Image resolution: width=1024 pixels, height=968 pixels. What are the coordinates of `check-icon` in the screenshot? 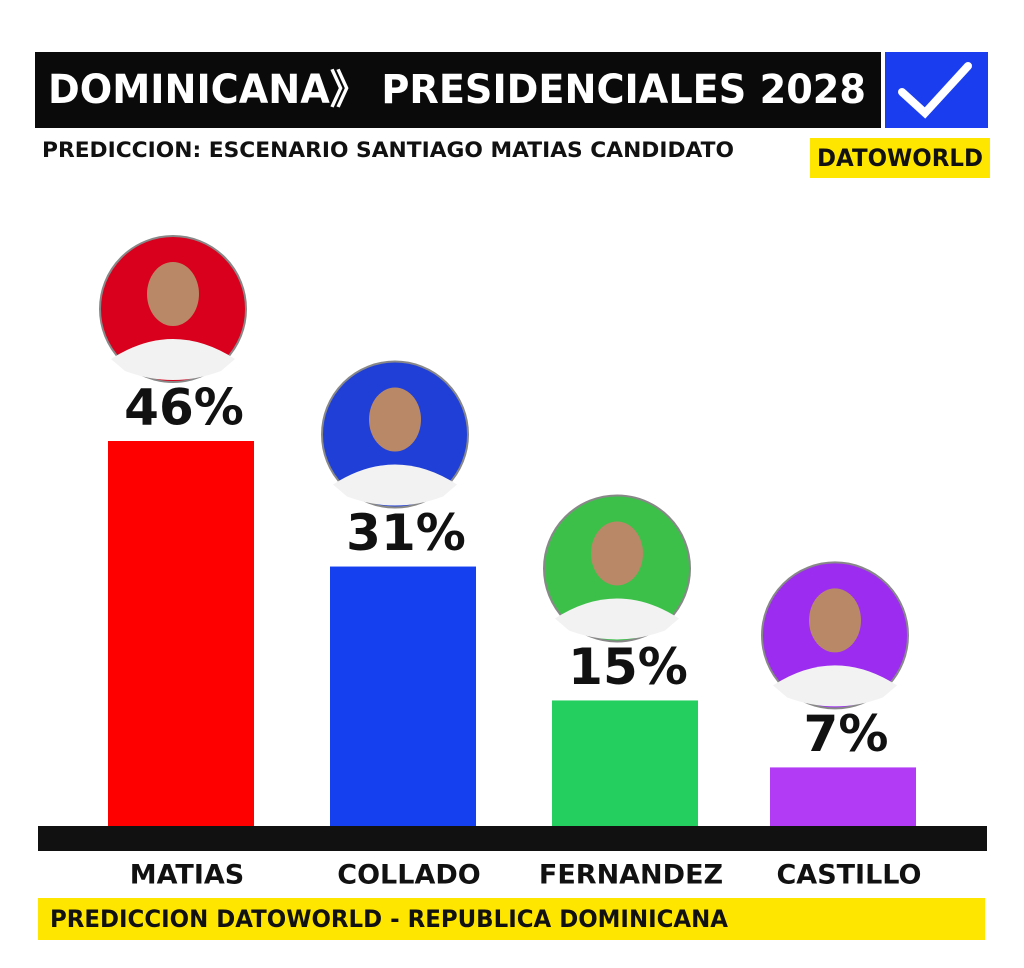 It's located at (935, 90).